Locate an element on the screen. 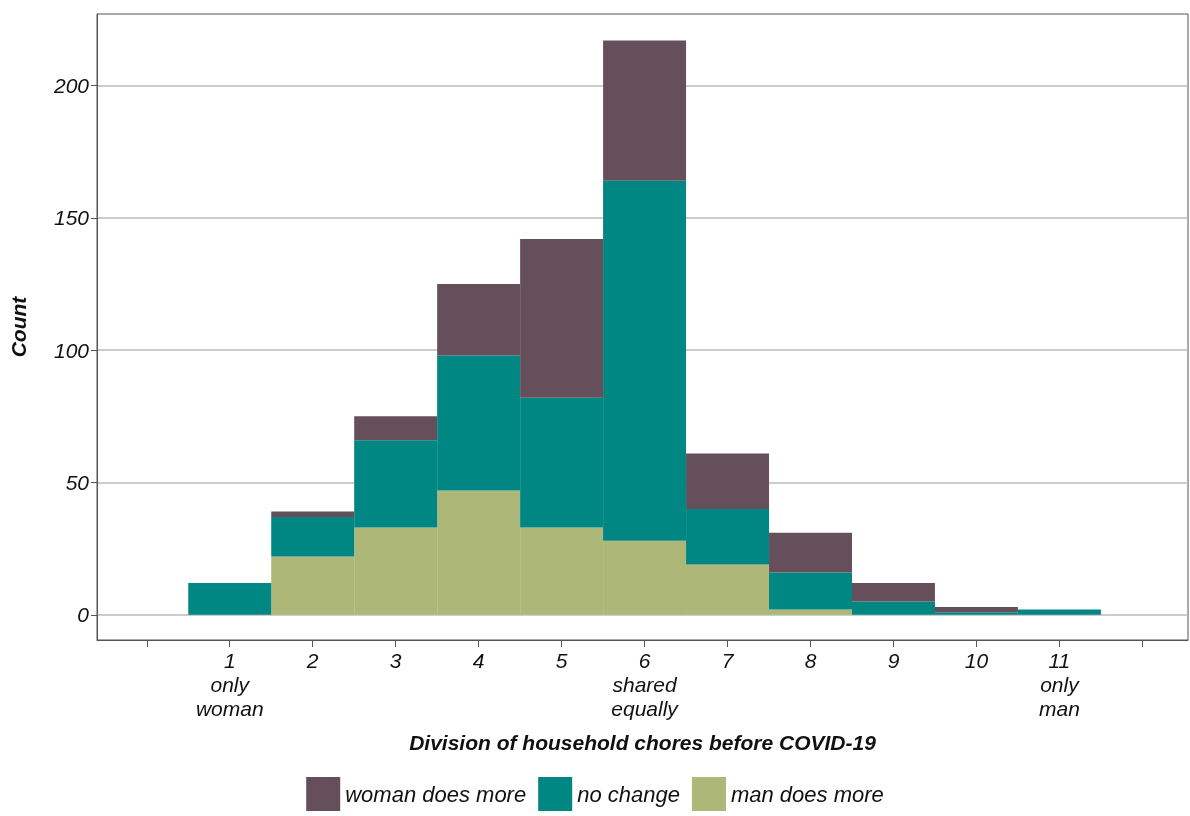 This screenshot has height=816, width=1190. x-tick-label: 11 only man is located at coordinates (1059, 684).